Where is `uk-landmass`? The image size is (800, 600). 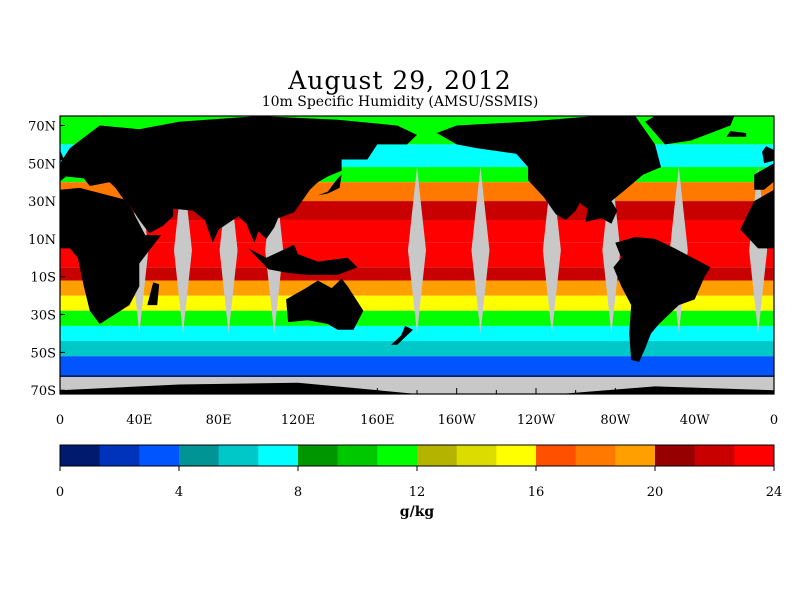 uk-landmass is located at coordinates (62, 155).